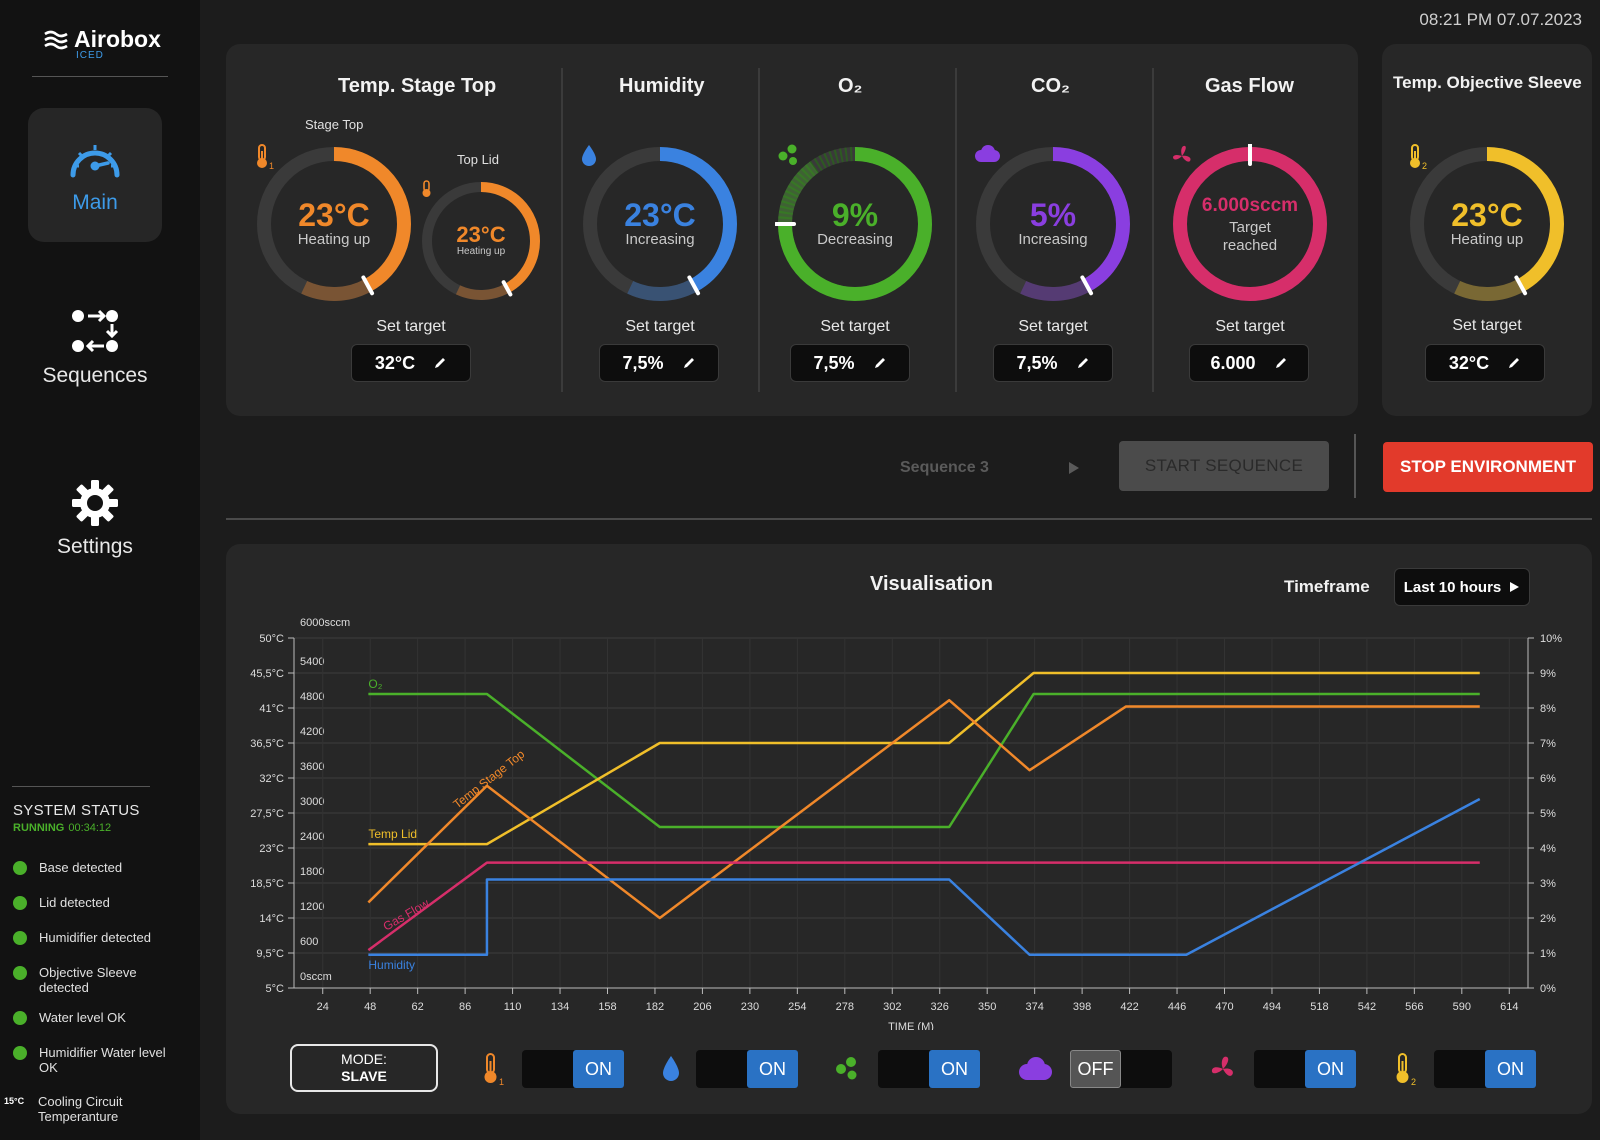 The width and height of the screenshot is (1600, 1140). What do you see at coordinates (1055, 290) in the screenshot?
I see `gauge-trail` at bounding box center [1055, 290].